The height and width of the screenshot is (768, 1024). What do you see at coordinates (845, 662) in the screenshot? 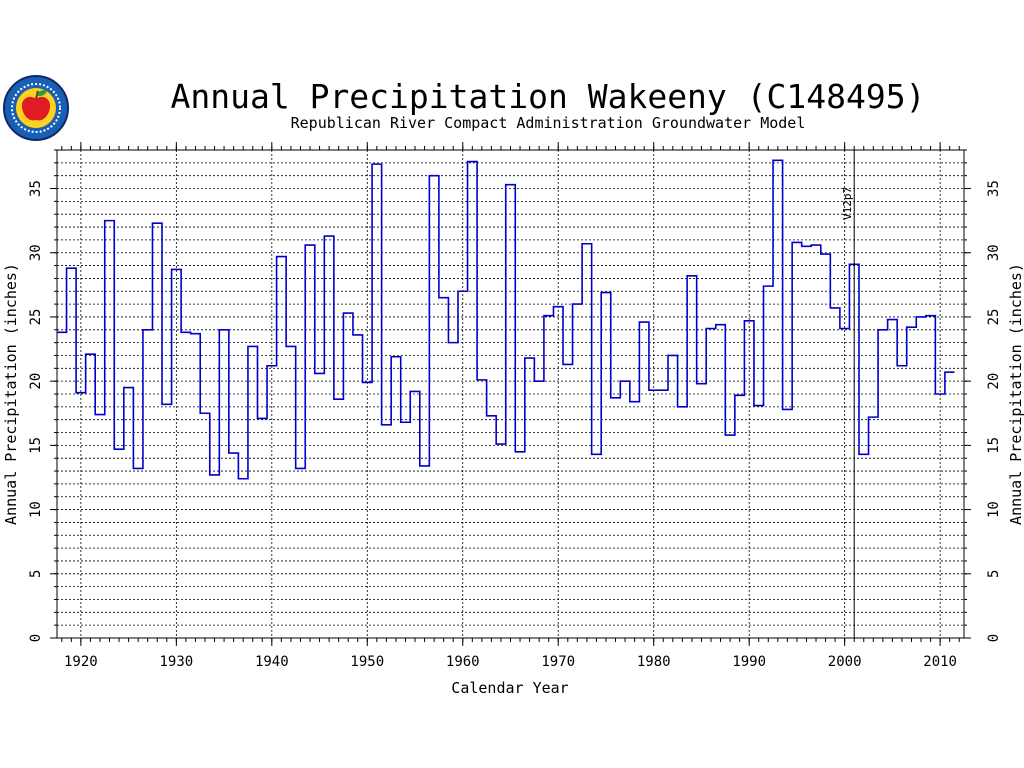
I see `x-tick-label: 2000` at bounding box center [845, 662].